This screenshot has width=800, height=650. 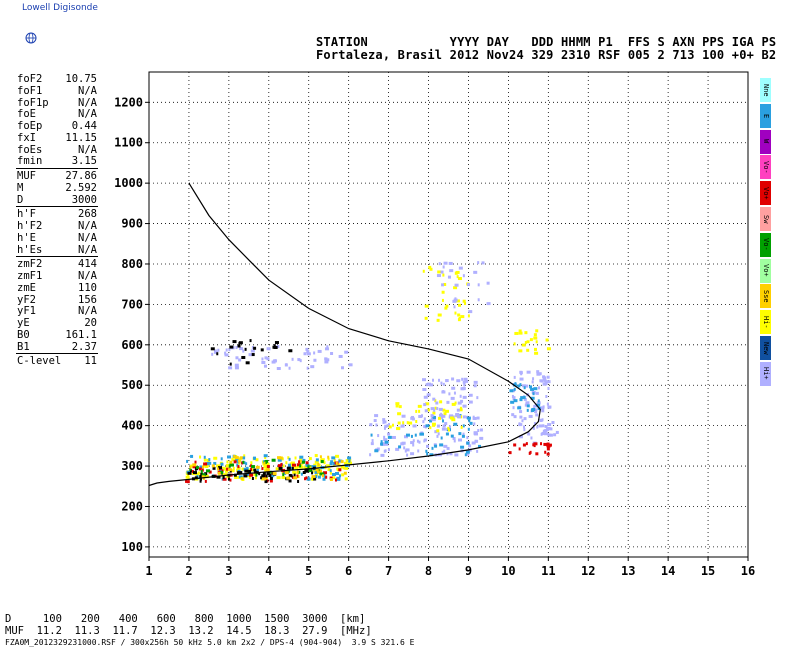 What do you see at coordinates (87, 214) in the screenshot?
I see `param-value: 268` at bounding box center [87, 214].